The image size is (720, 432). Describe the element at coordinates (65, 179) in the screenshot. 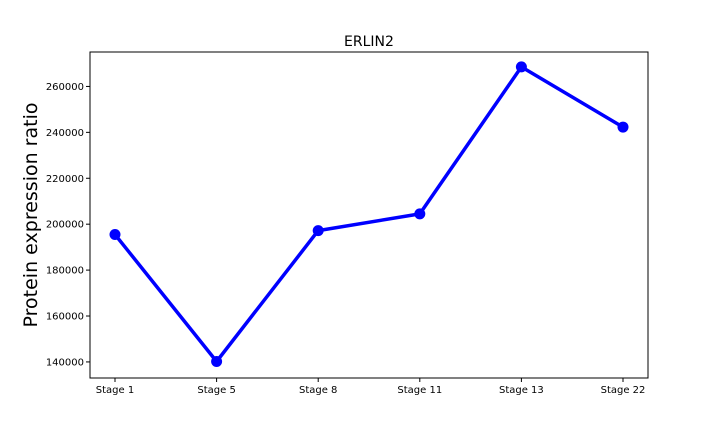

I see `y-tick-label: 220000` at that location.